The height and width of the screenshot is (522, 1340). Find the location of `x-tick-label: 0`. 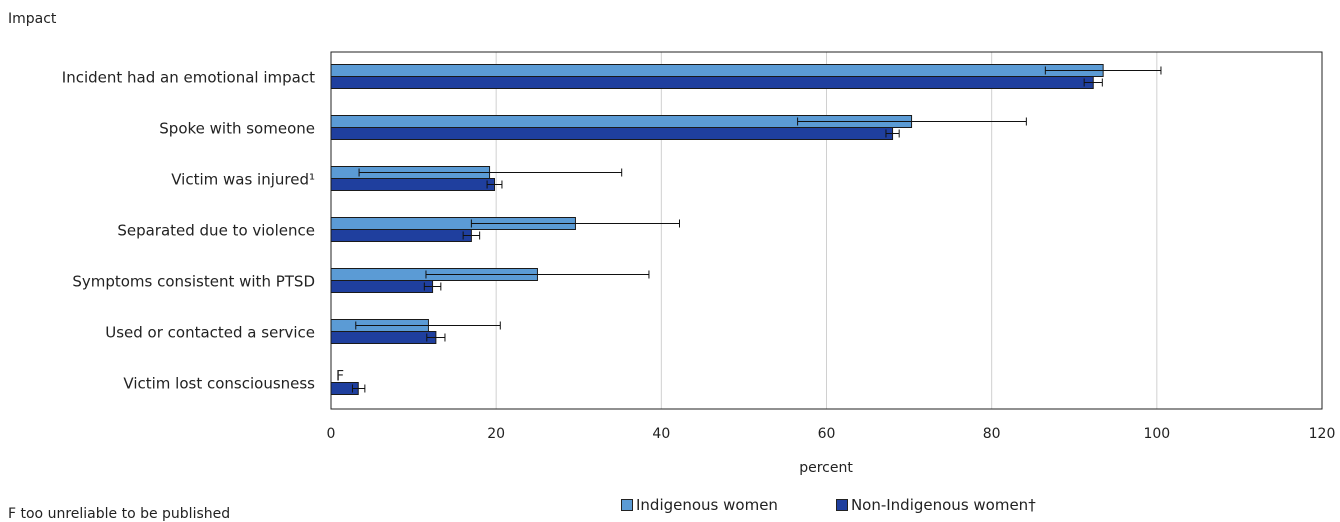

x-tick-label: 0 is located at coordinates (331, 434).